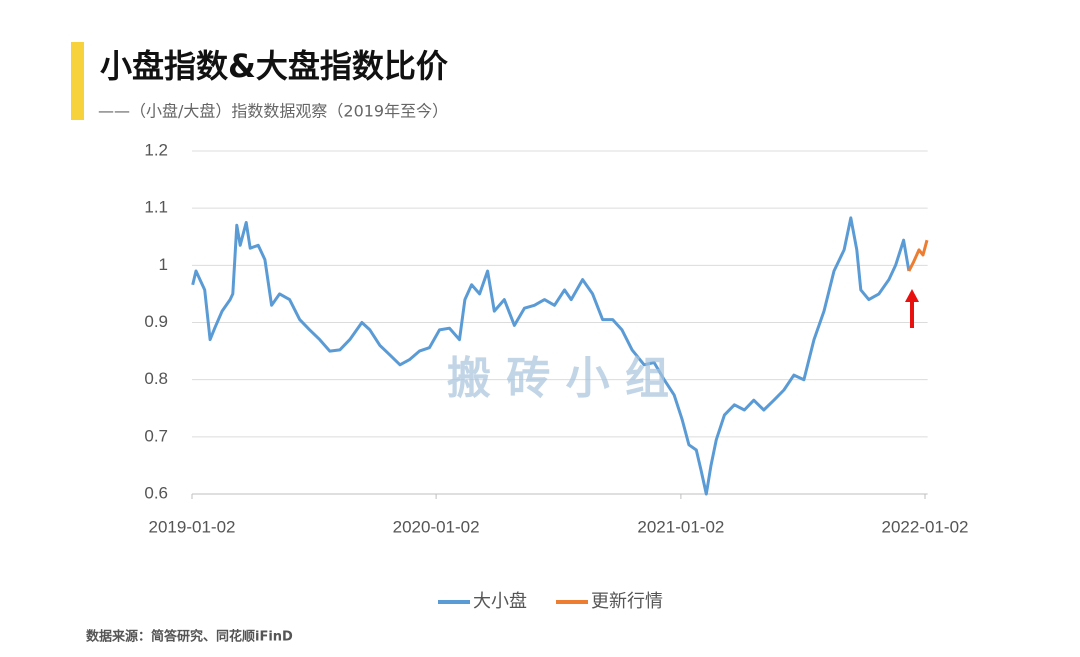 Image resolution: width=1080 pixels, height=657 pixels. I want to click on x-tick-label: 2020-01-02, so click(436, 526).